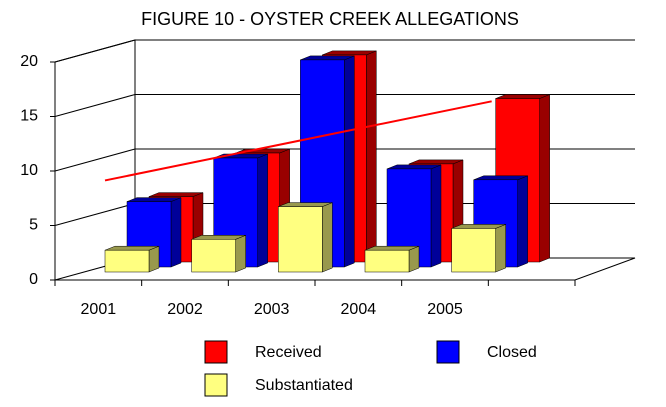 Image resolution: width=666 pixels, height=407 pixels. Describe the element at coordinates (304, 385) in the screenshot. I see `legend-label: Substantiated` at that location.